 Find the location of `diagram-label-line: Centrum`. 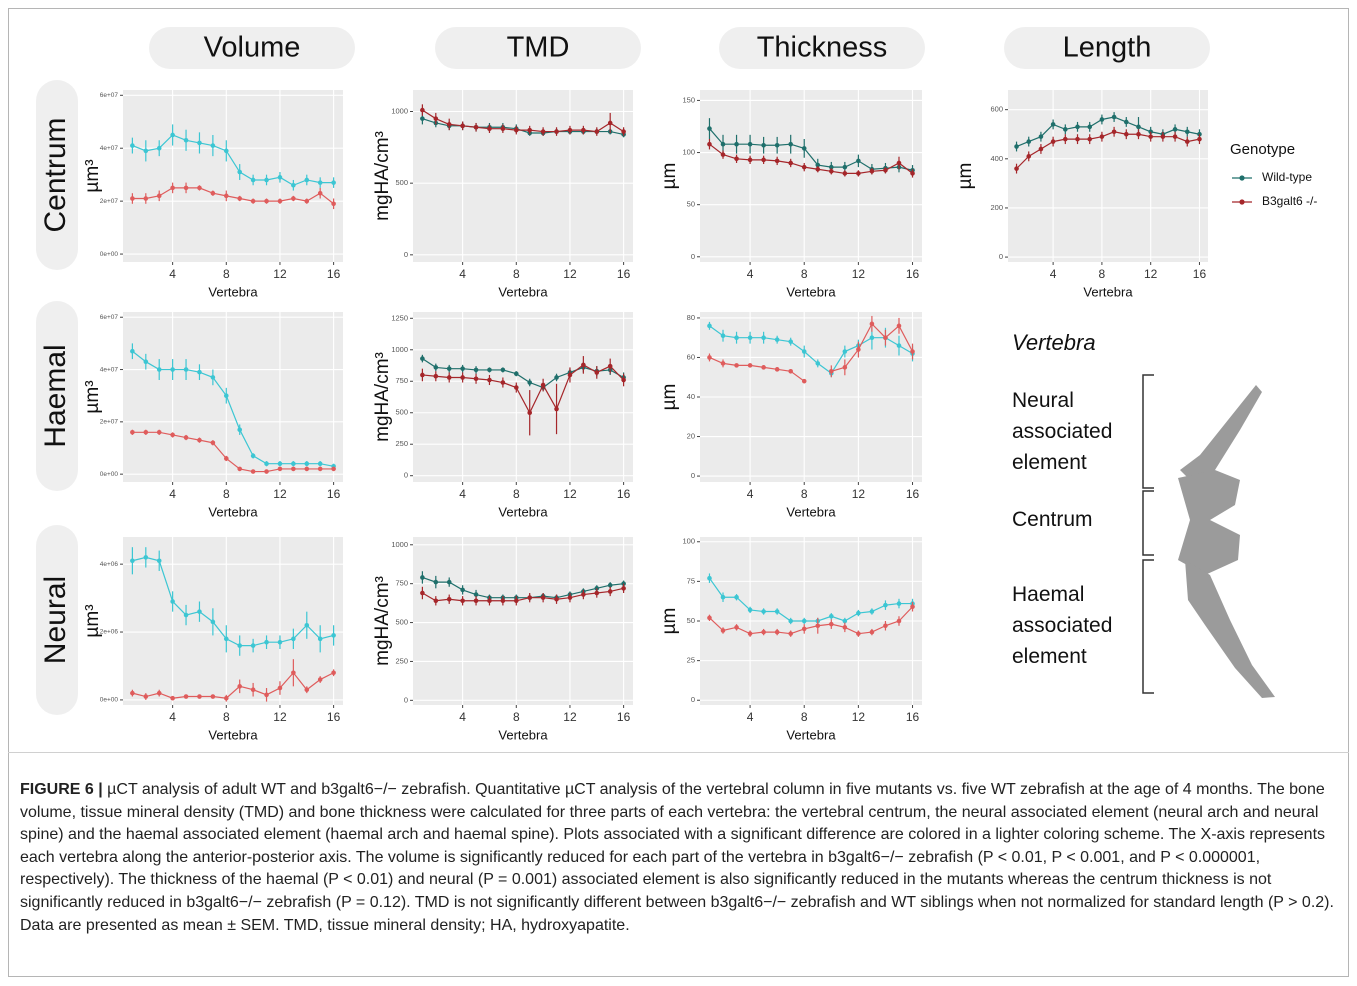

diagram-label-line: Centrum is located at coordinates (1052, 519).